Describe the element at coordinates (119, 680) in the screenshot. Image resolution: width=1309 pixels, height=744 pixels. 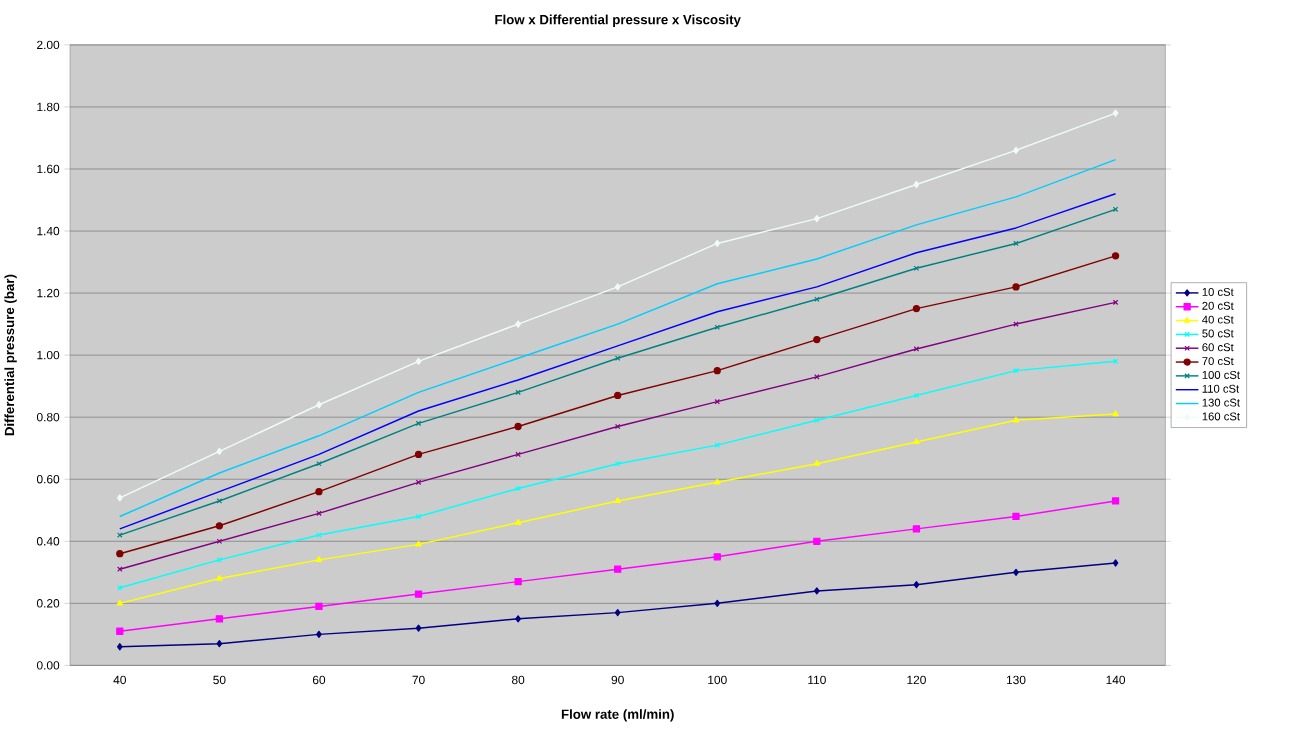
I see `x-tick-label: 40` at that location.